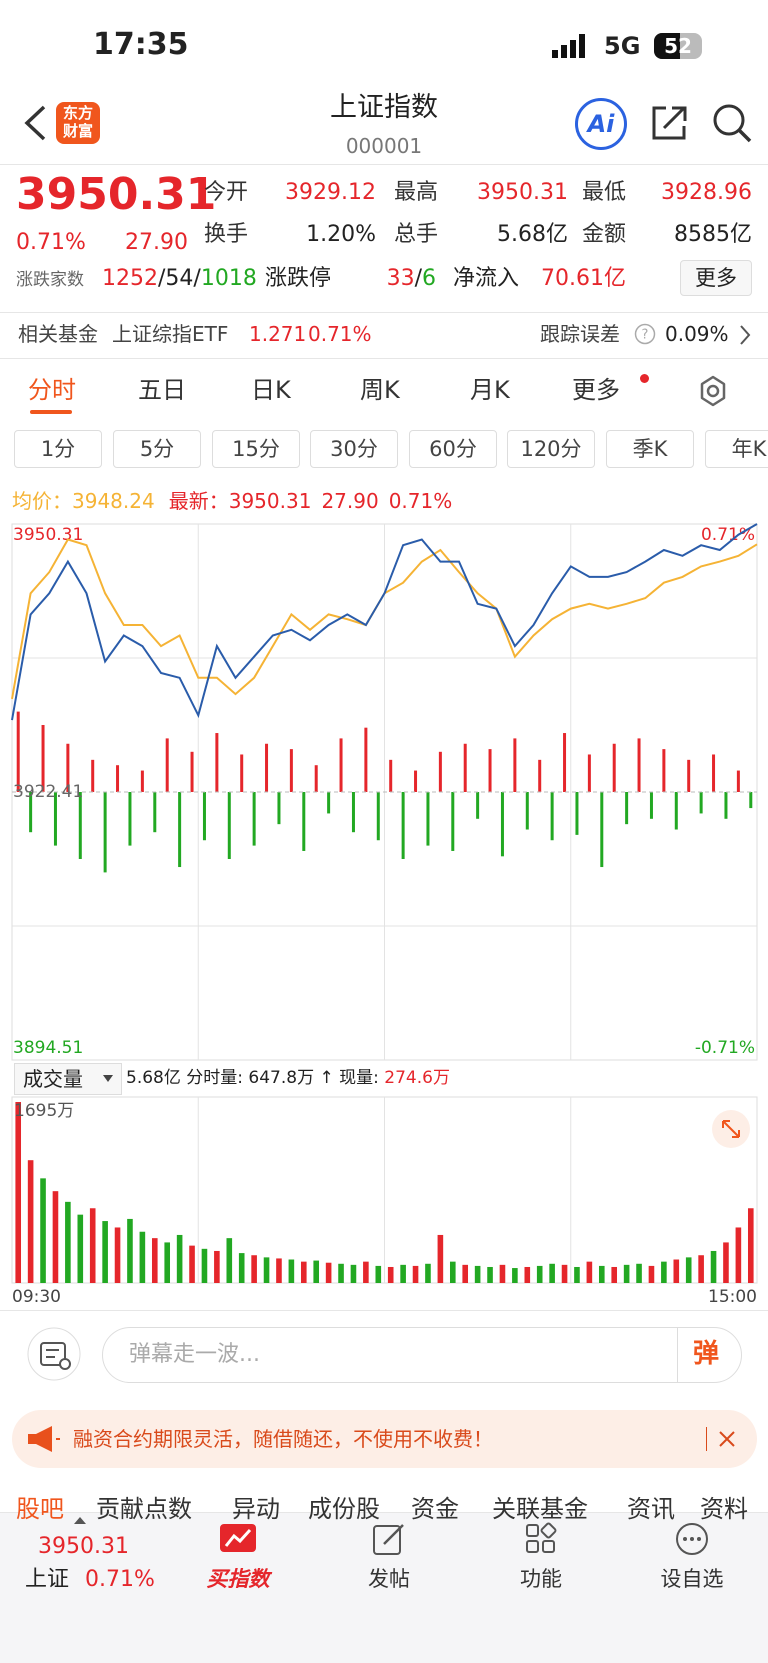 The height and width of the screenshot is (1663, 768). Describe the element at coordinates (238, 1538) in the screenshot. I see `buy-icon` at that location.